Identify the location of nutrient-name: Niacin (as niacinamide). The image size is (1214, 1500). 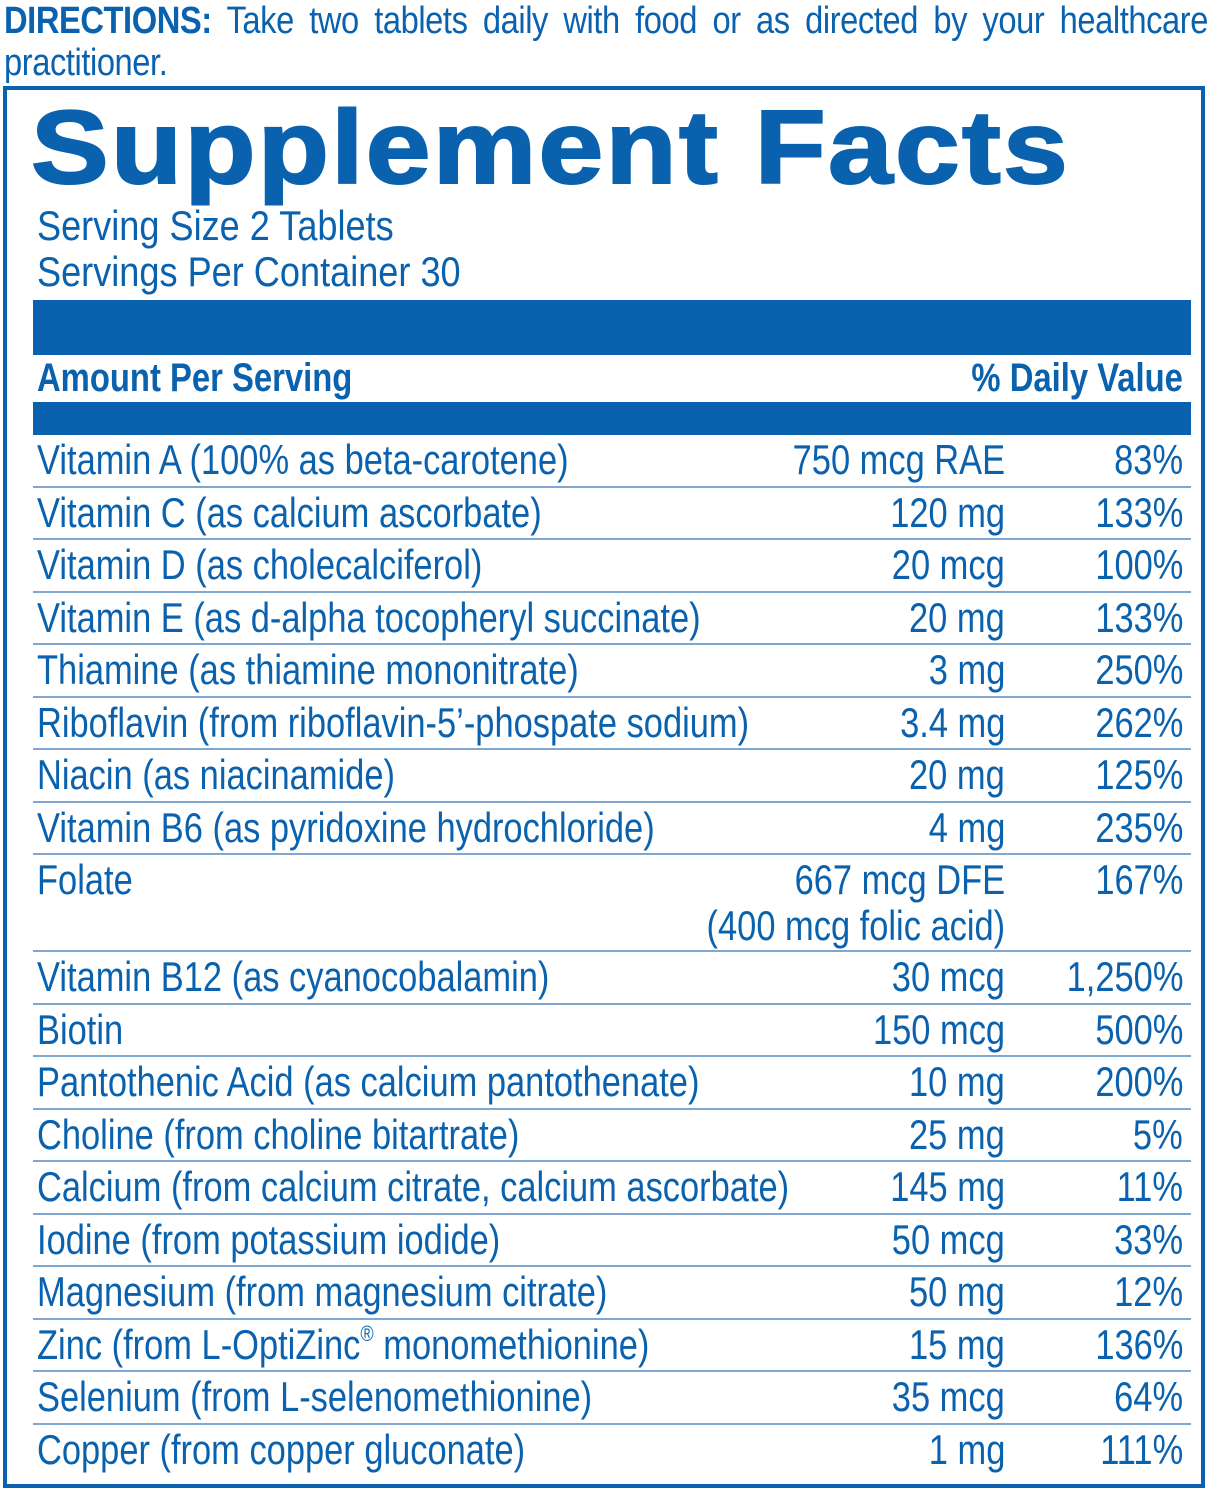
(216, 774).